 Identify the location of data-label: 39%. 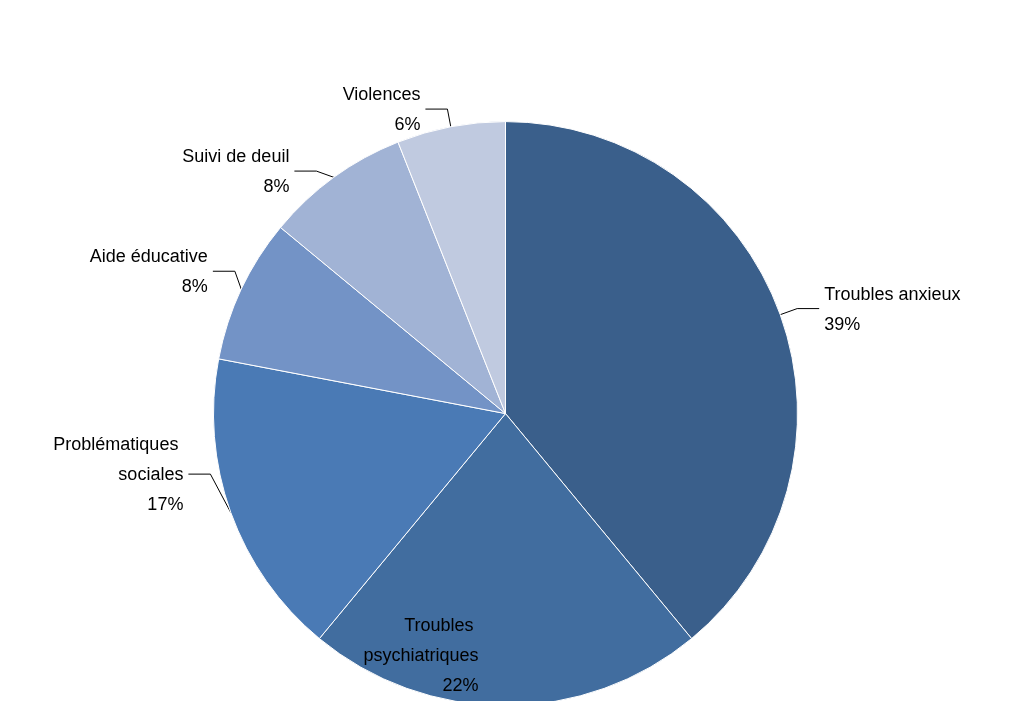
(842, 323).